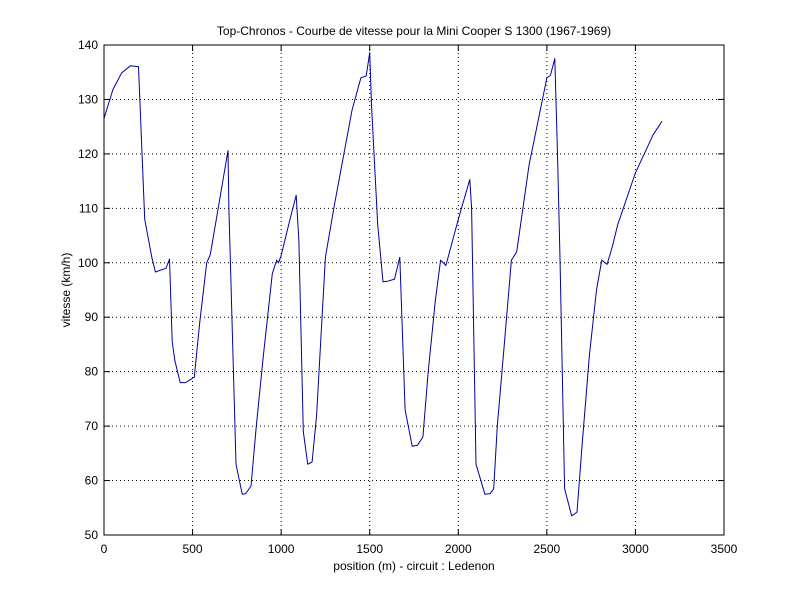 Image resolution: width=800 pixels, height=601 pixels. What do you see at coordinates (66, 290) in the screenshot?
I see `y-axis-label: vitesse (km/h)` at bounding box center [66, 290].